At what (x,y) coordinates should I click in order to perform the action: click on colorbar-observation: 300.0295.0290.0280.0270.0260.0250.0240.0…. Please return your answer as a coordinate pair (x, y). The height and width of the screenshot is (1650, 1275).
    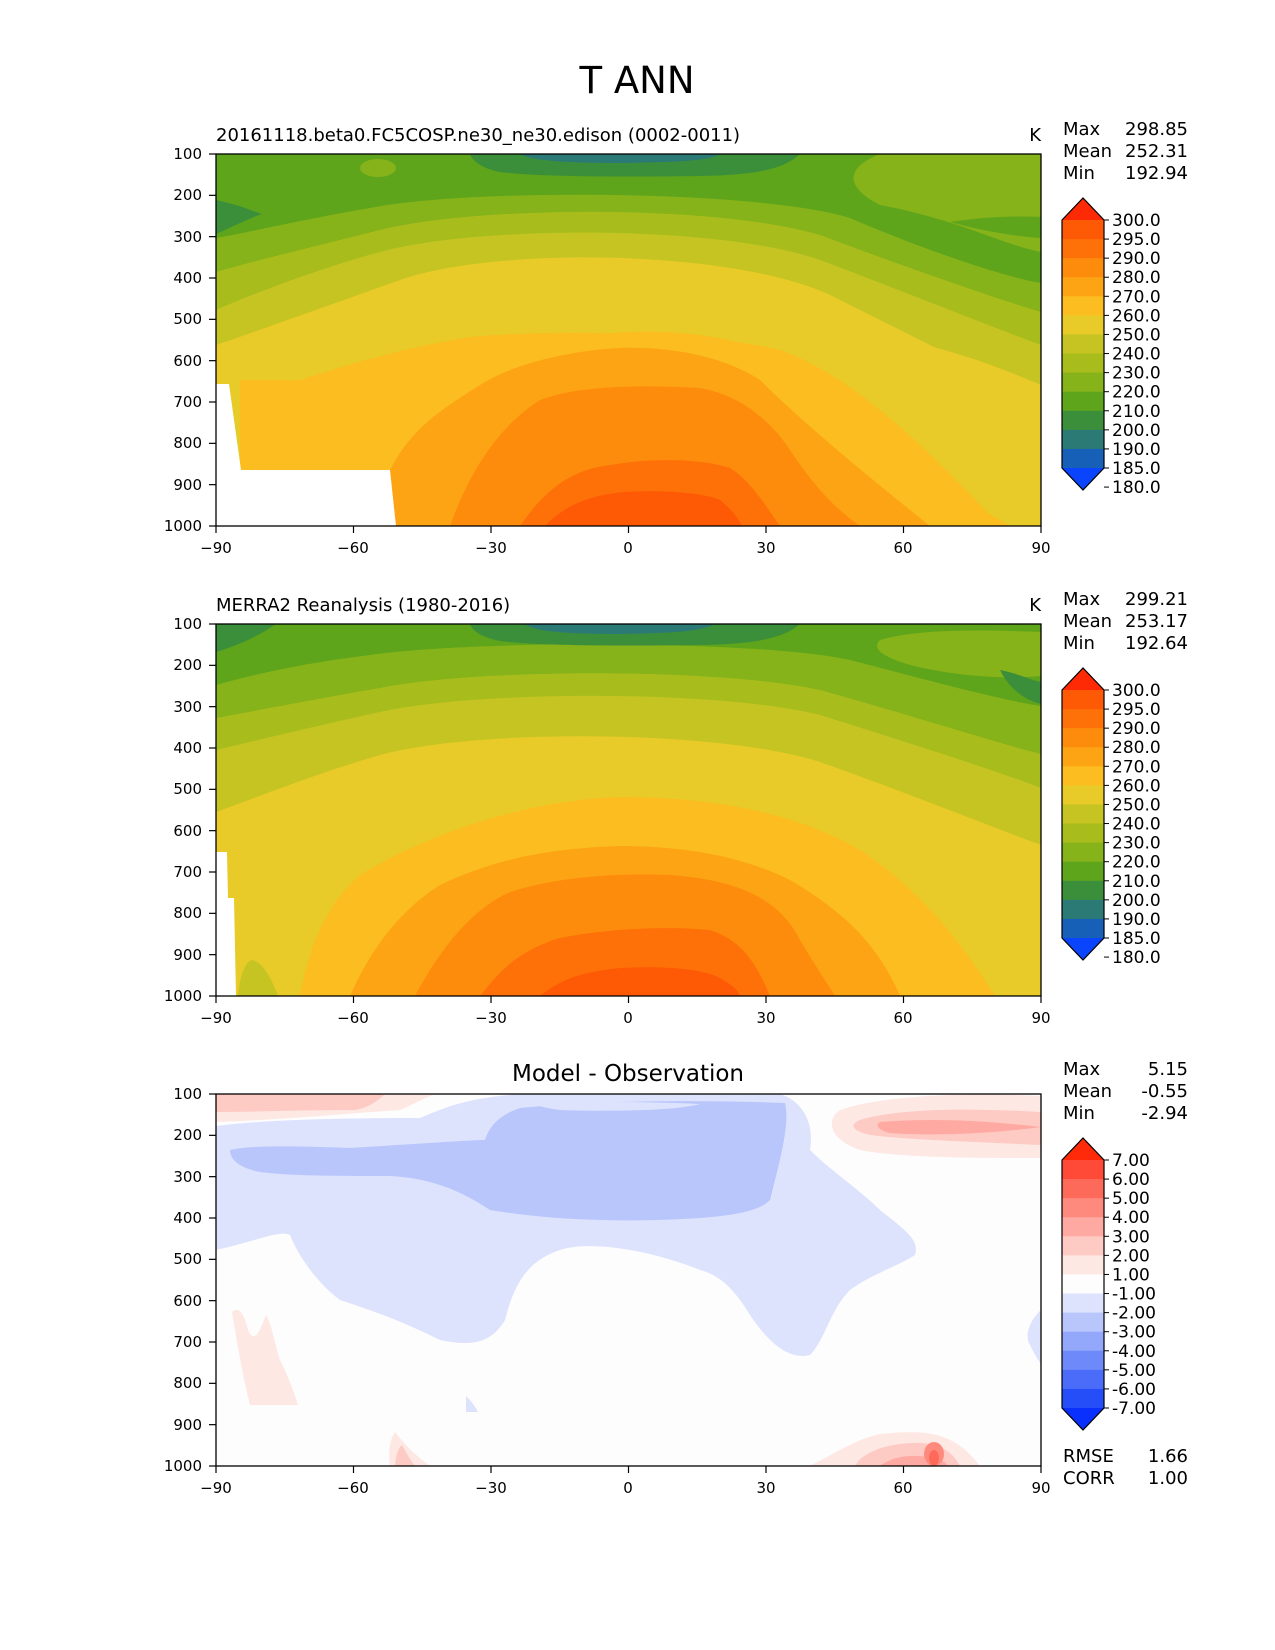
    Looking at the image, I should click on (1111, 817).